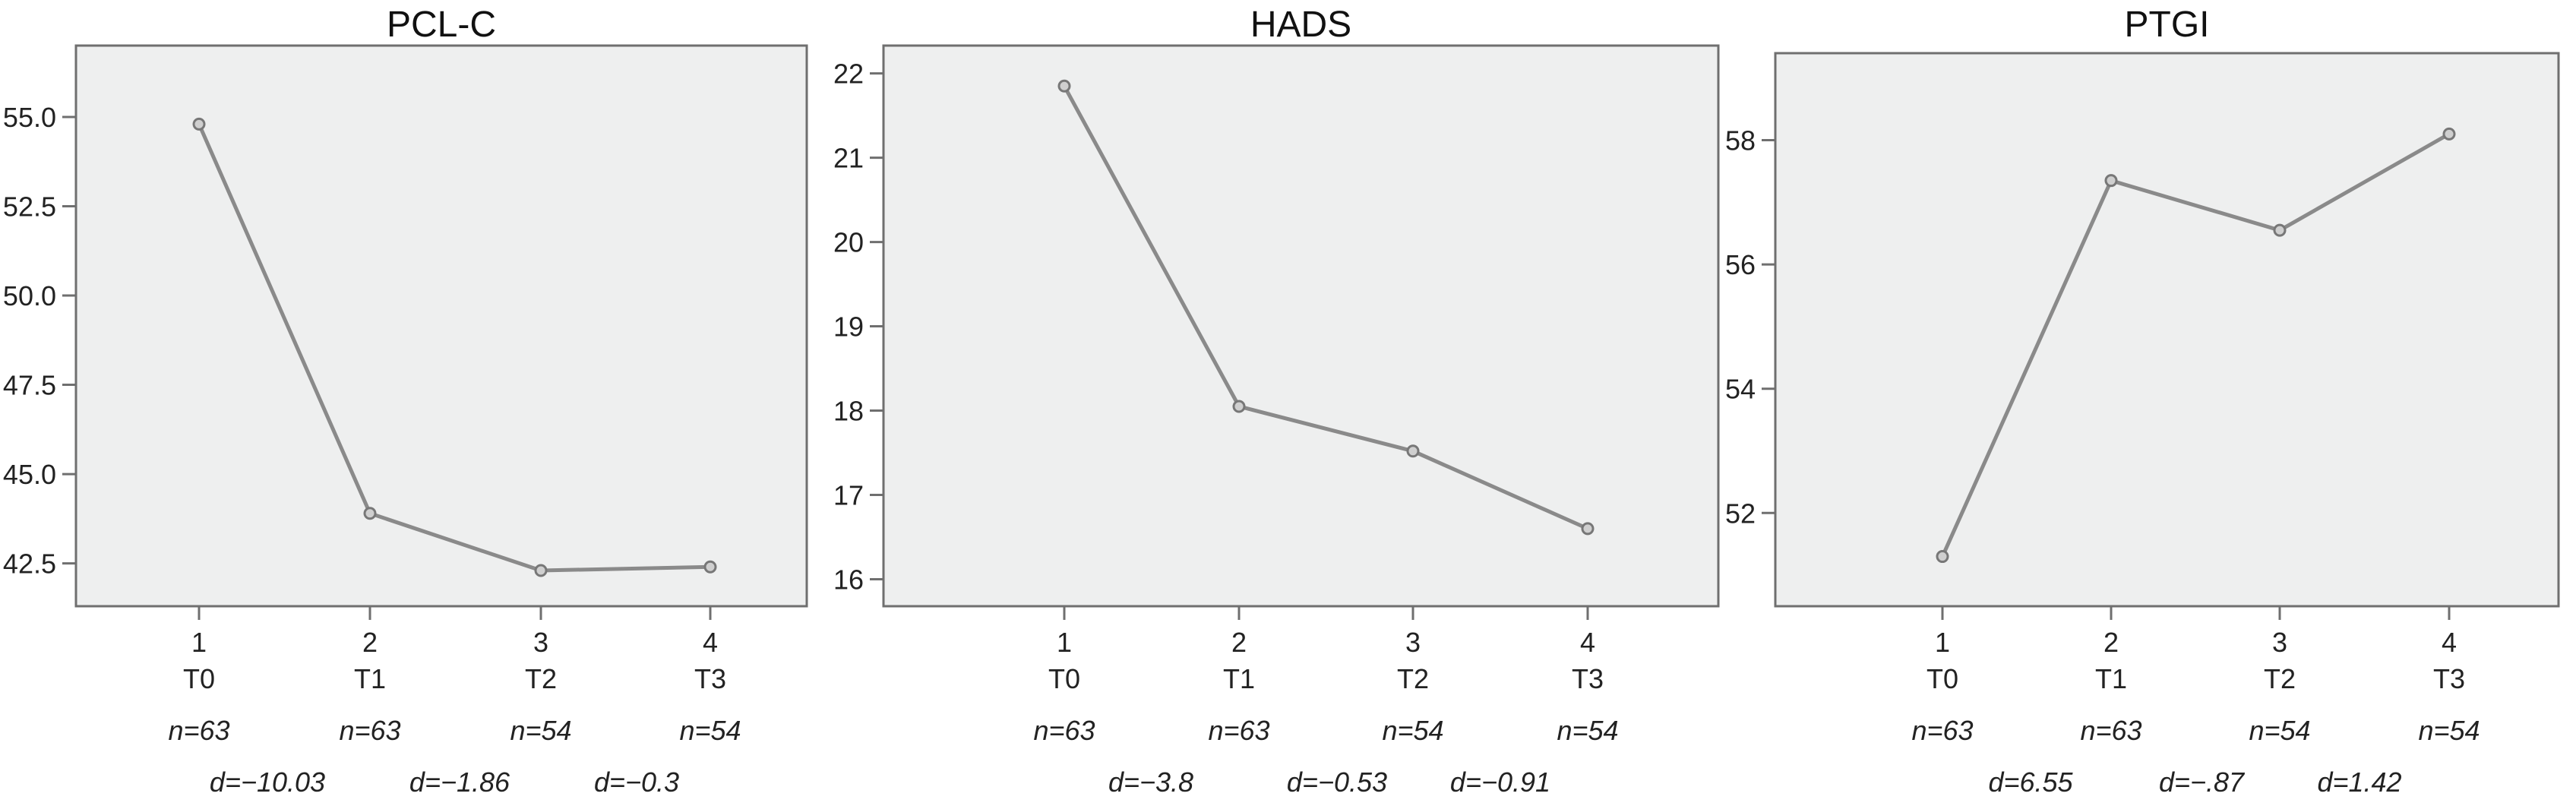 The height and width of the screenshot is (806, 2576). Describe the element at coordinates (29, 295) in the screenshot. I see `y-tick-label: 50.0` at that location.